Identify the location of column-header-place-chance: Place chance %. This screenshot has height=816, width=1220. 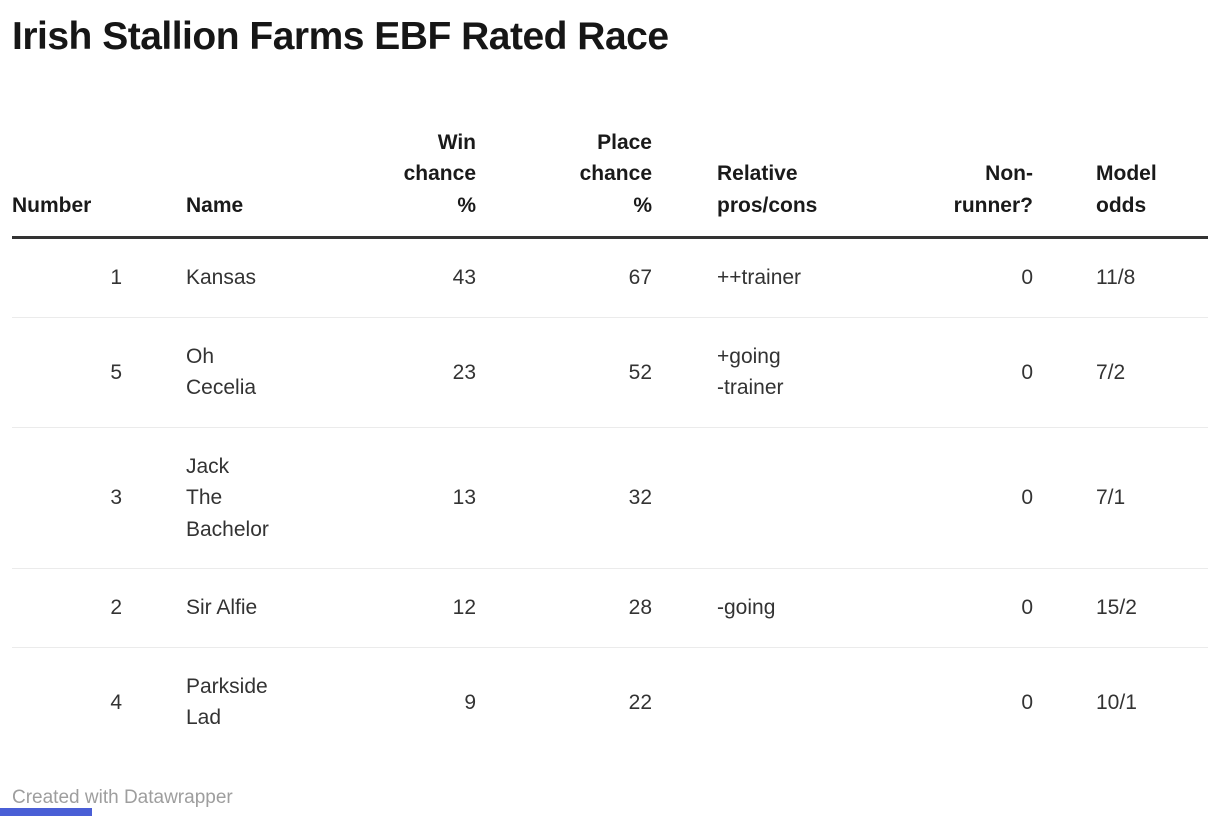
(615, 173).